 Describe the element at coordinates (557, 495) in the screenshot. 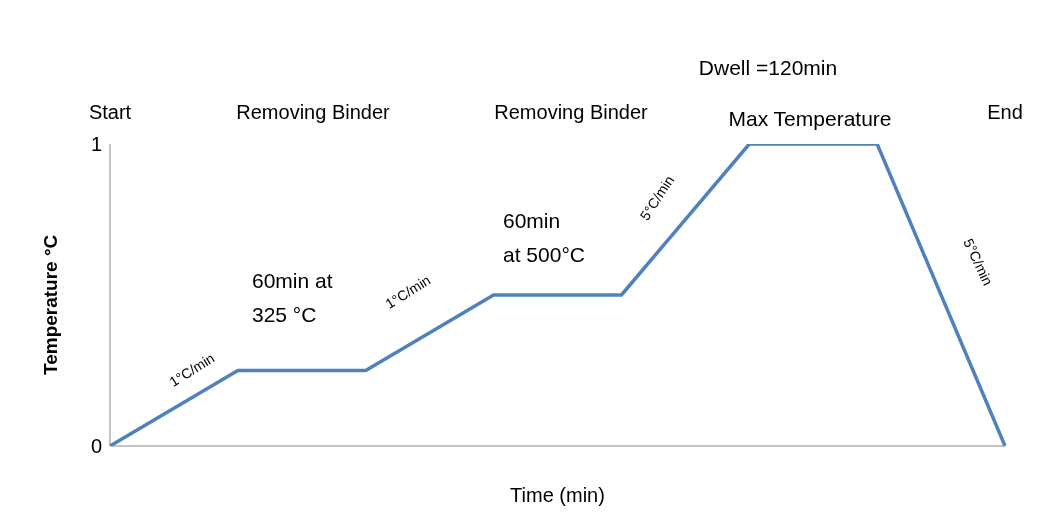

I see `x-axis-title: Time (min)` at that location.